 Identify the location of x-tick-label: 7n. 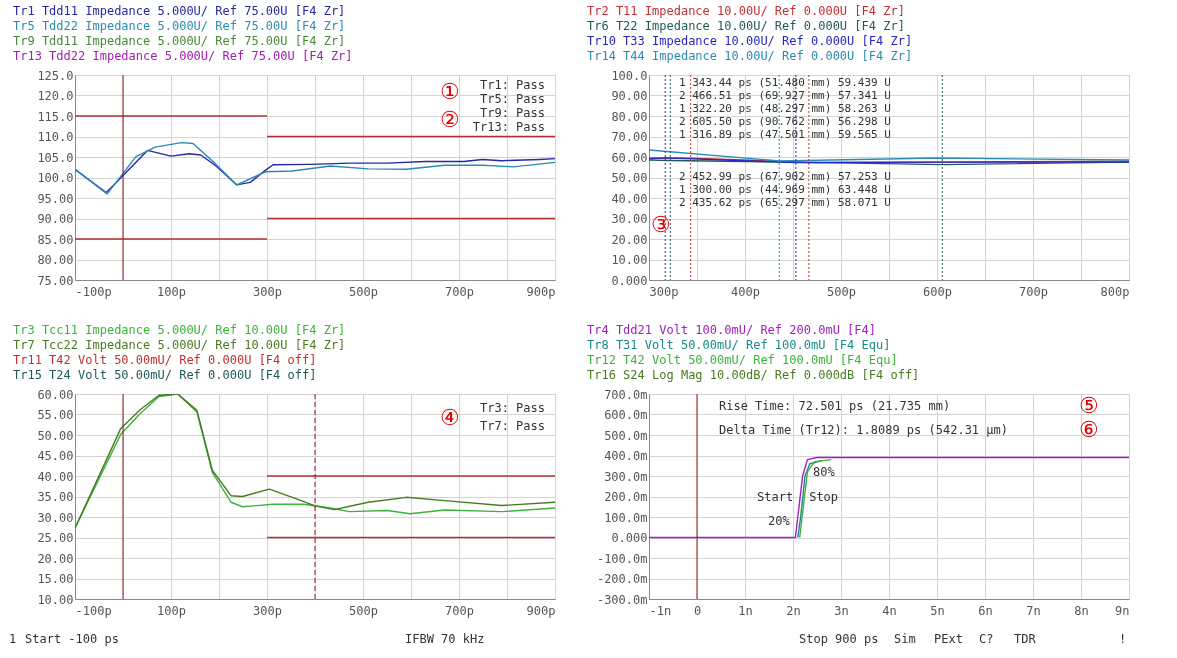
(1033, 610).